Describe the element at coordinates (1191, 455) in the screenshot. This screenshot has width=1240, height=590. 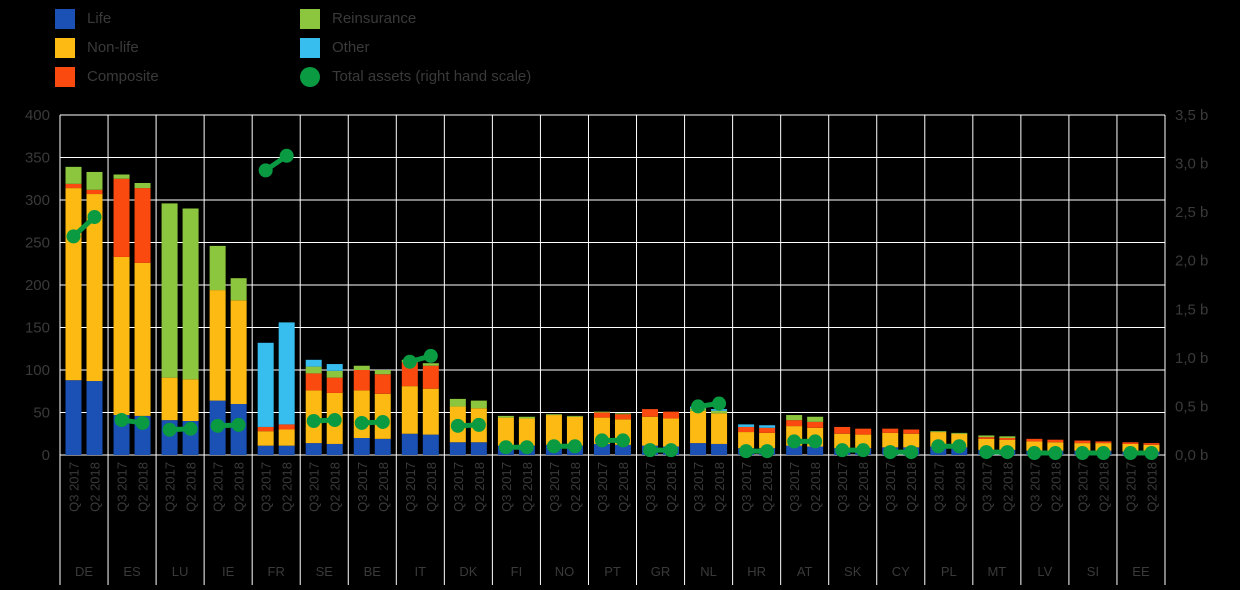
I see `right-axis-tick-label: 0,0 b` at that location.